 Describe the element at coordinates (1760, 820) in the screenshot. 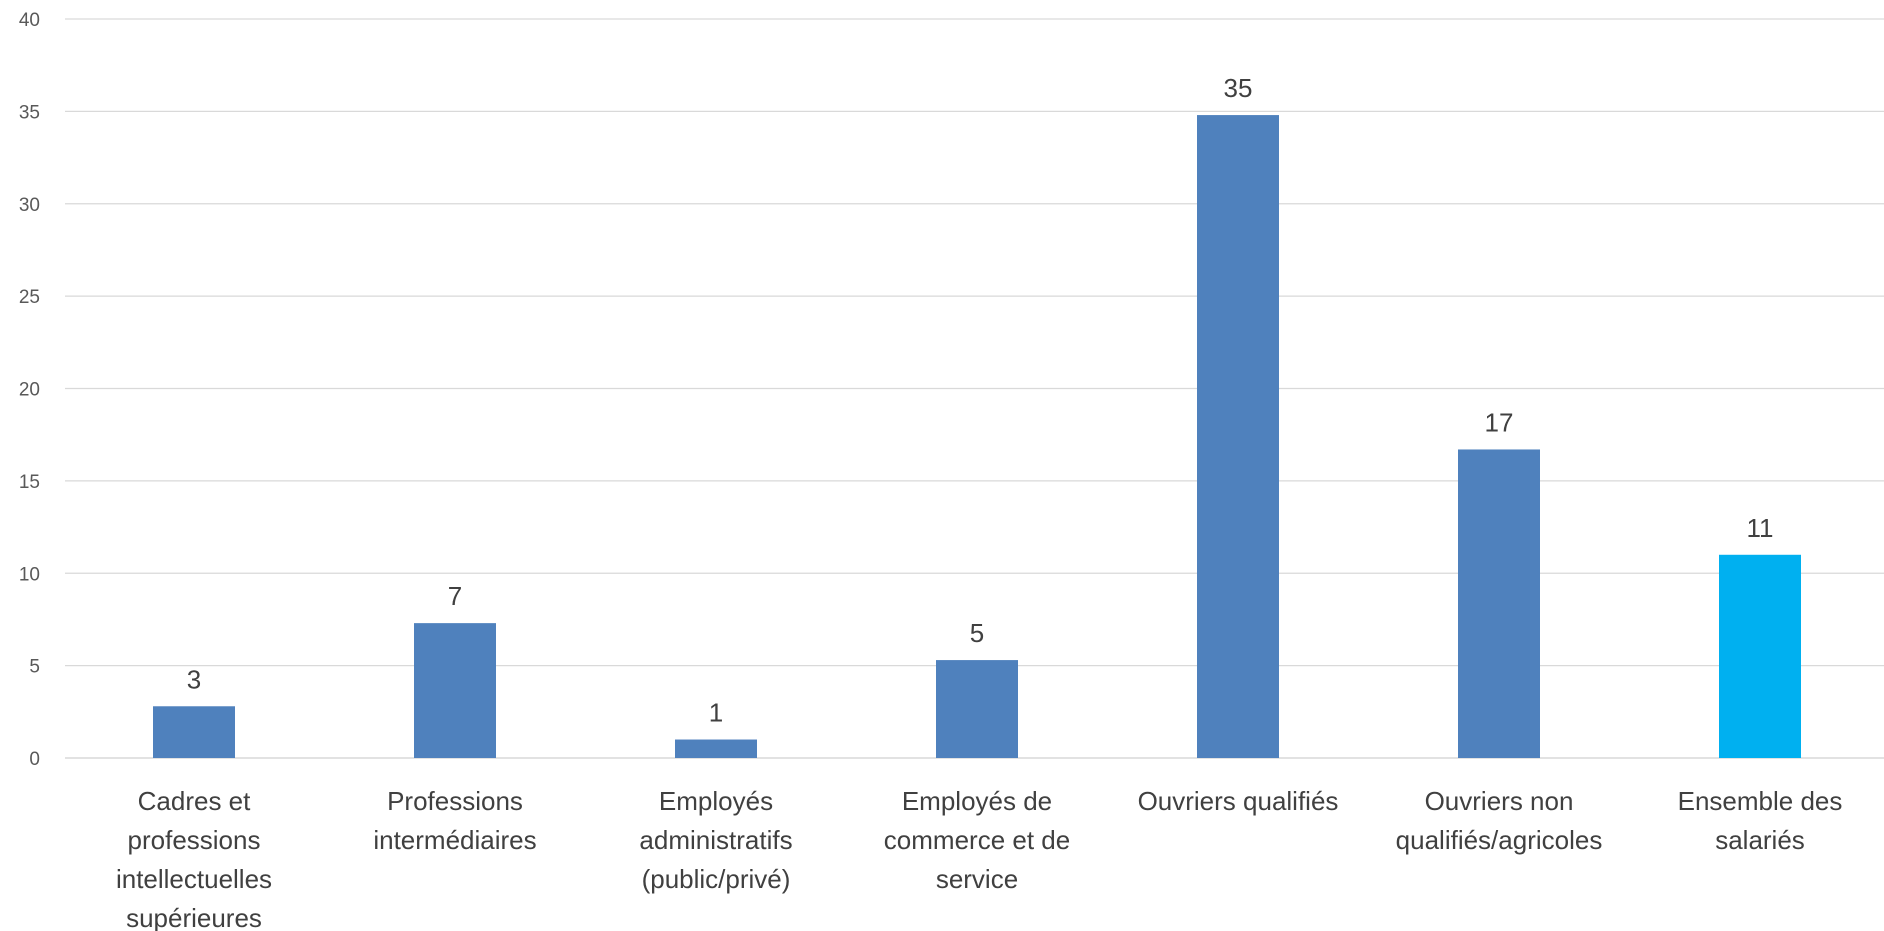

I see `x-category-label: Ensemble des salariés` at that location.